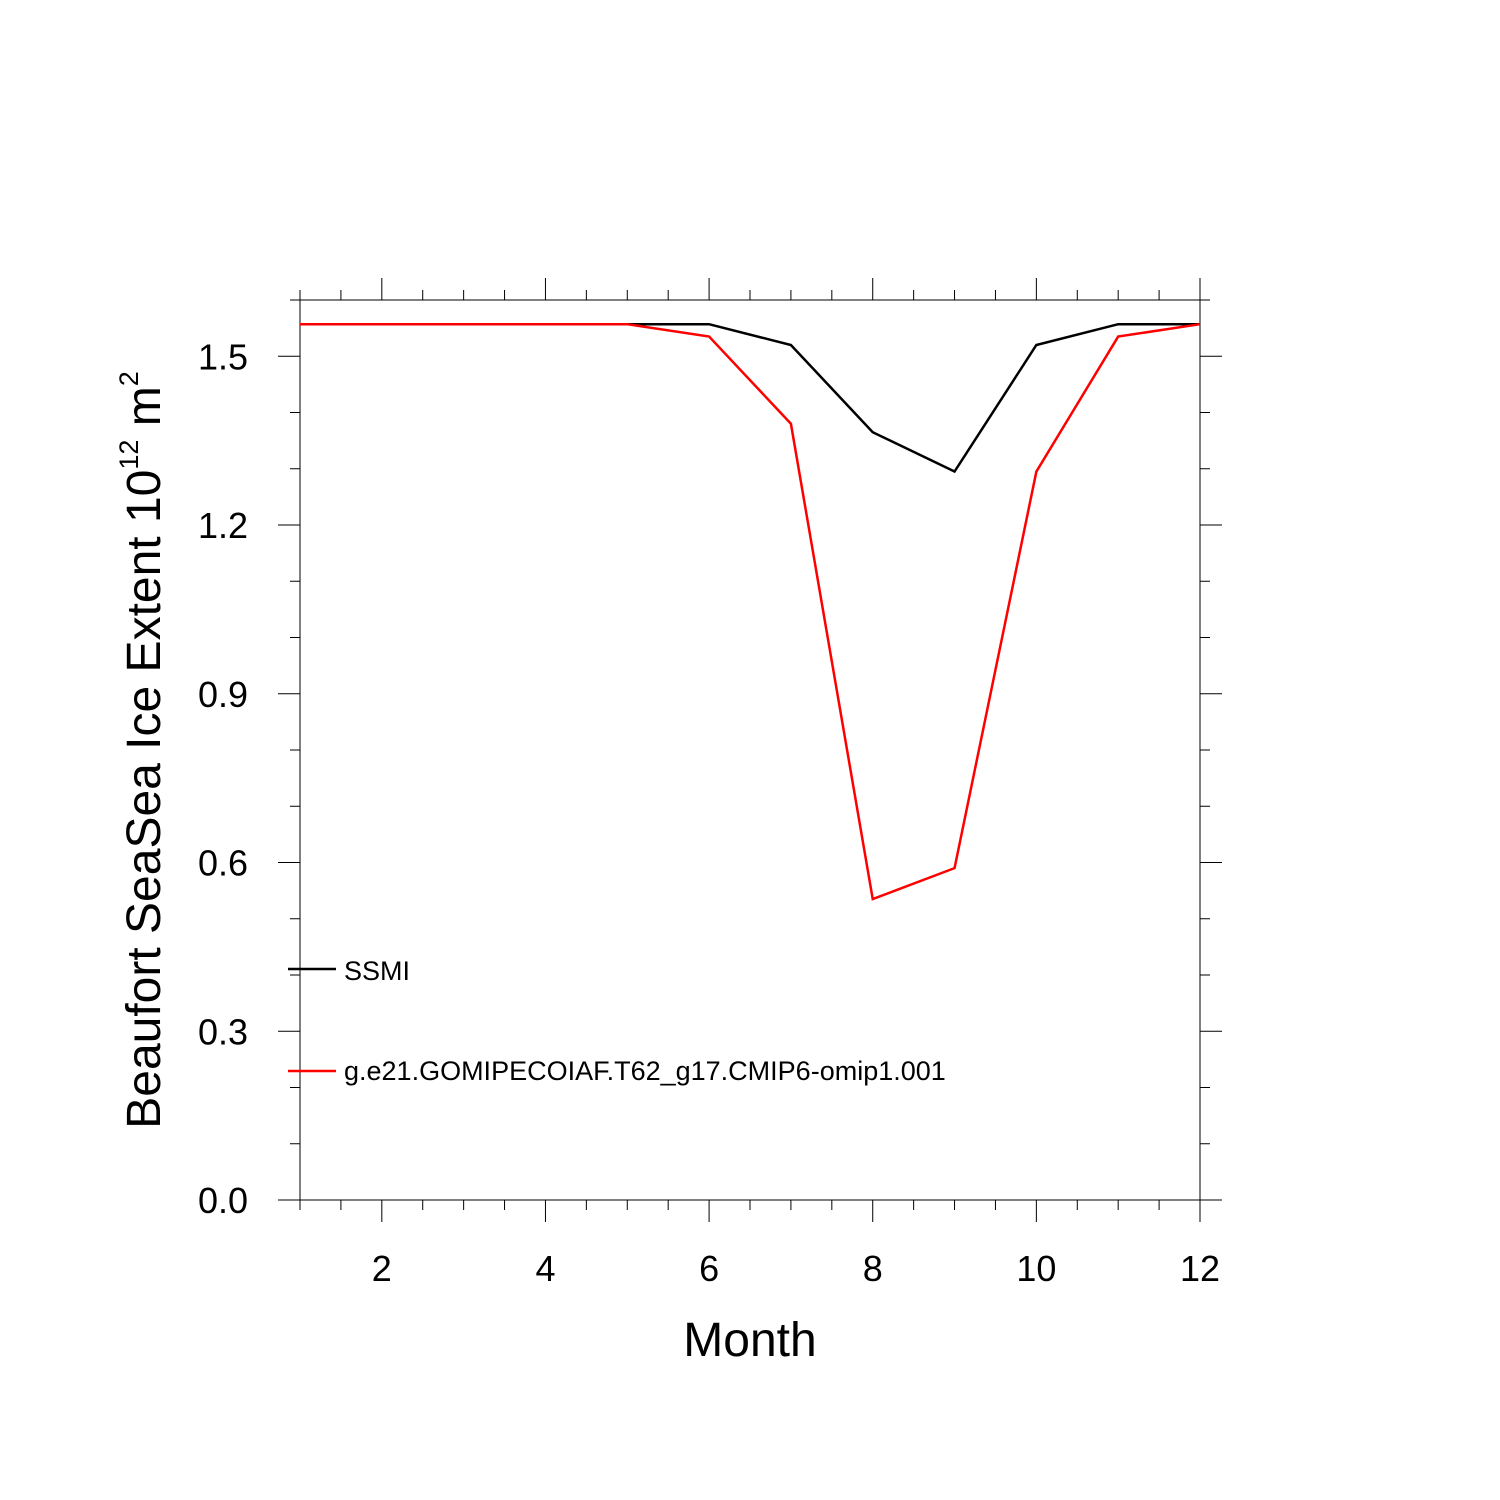 The image size is (1500, 1500). I want to click on y-axis-title: Beaufort SeaSea Ice Extent 1012 m2, so click(142, 750).